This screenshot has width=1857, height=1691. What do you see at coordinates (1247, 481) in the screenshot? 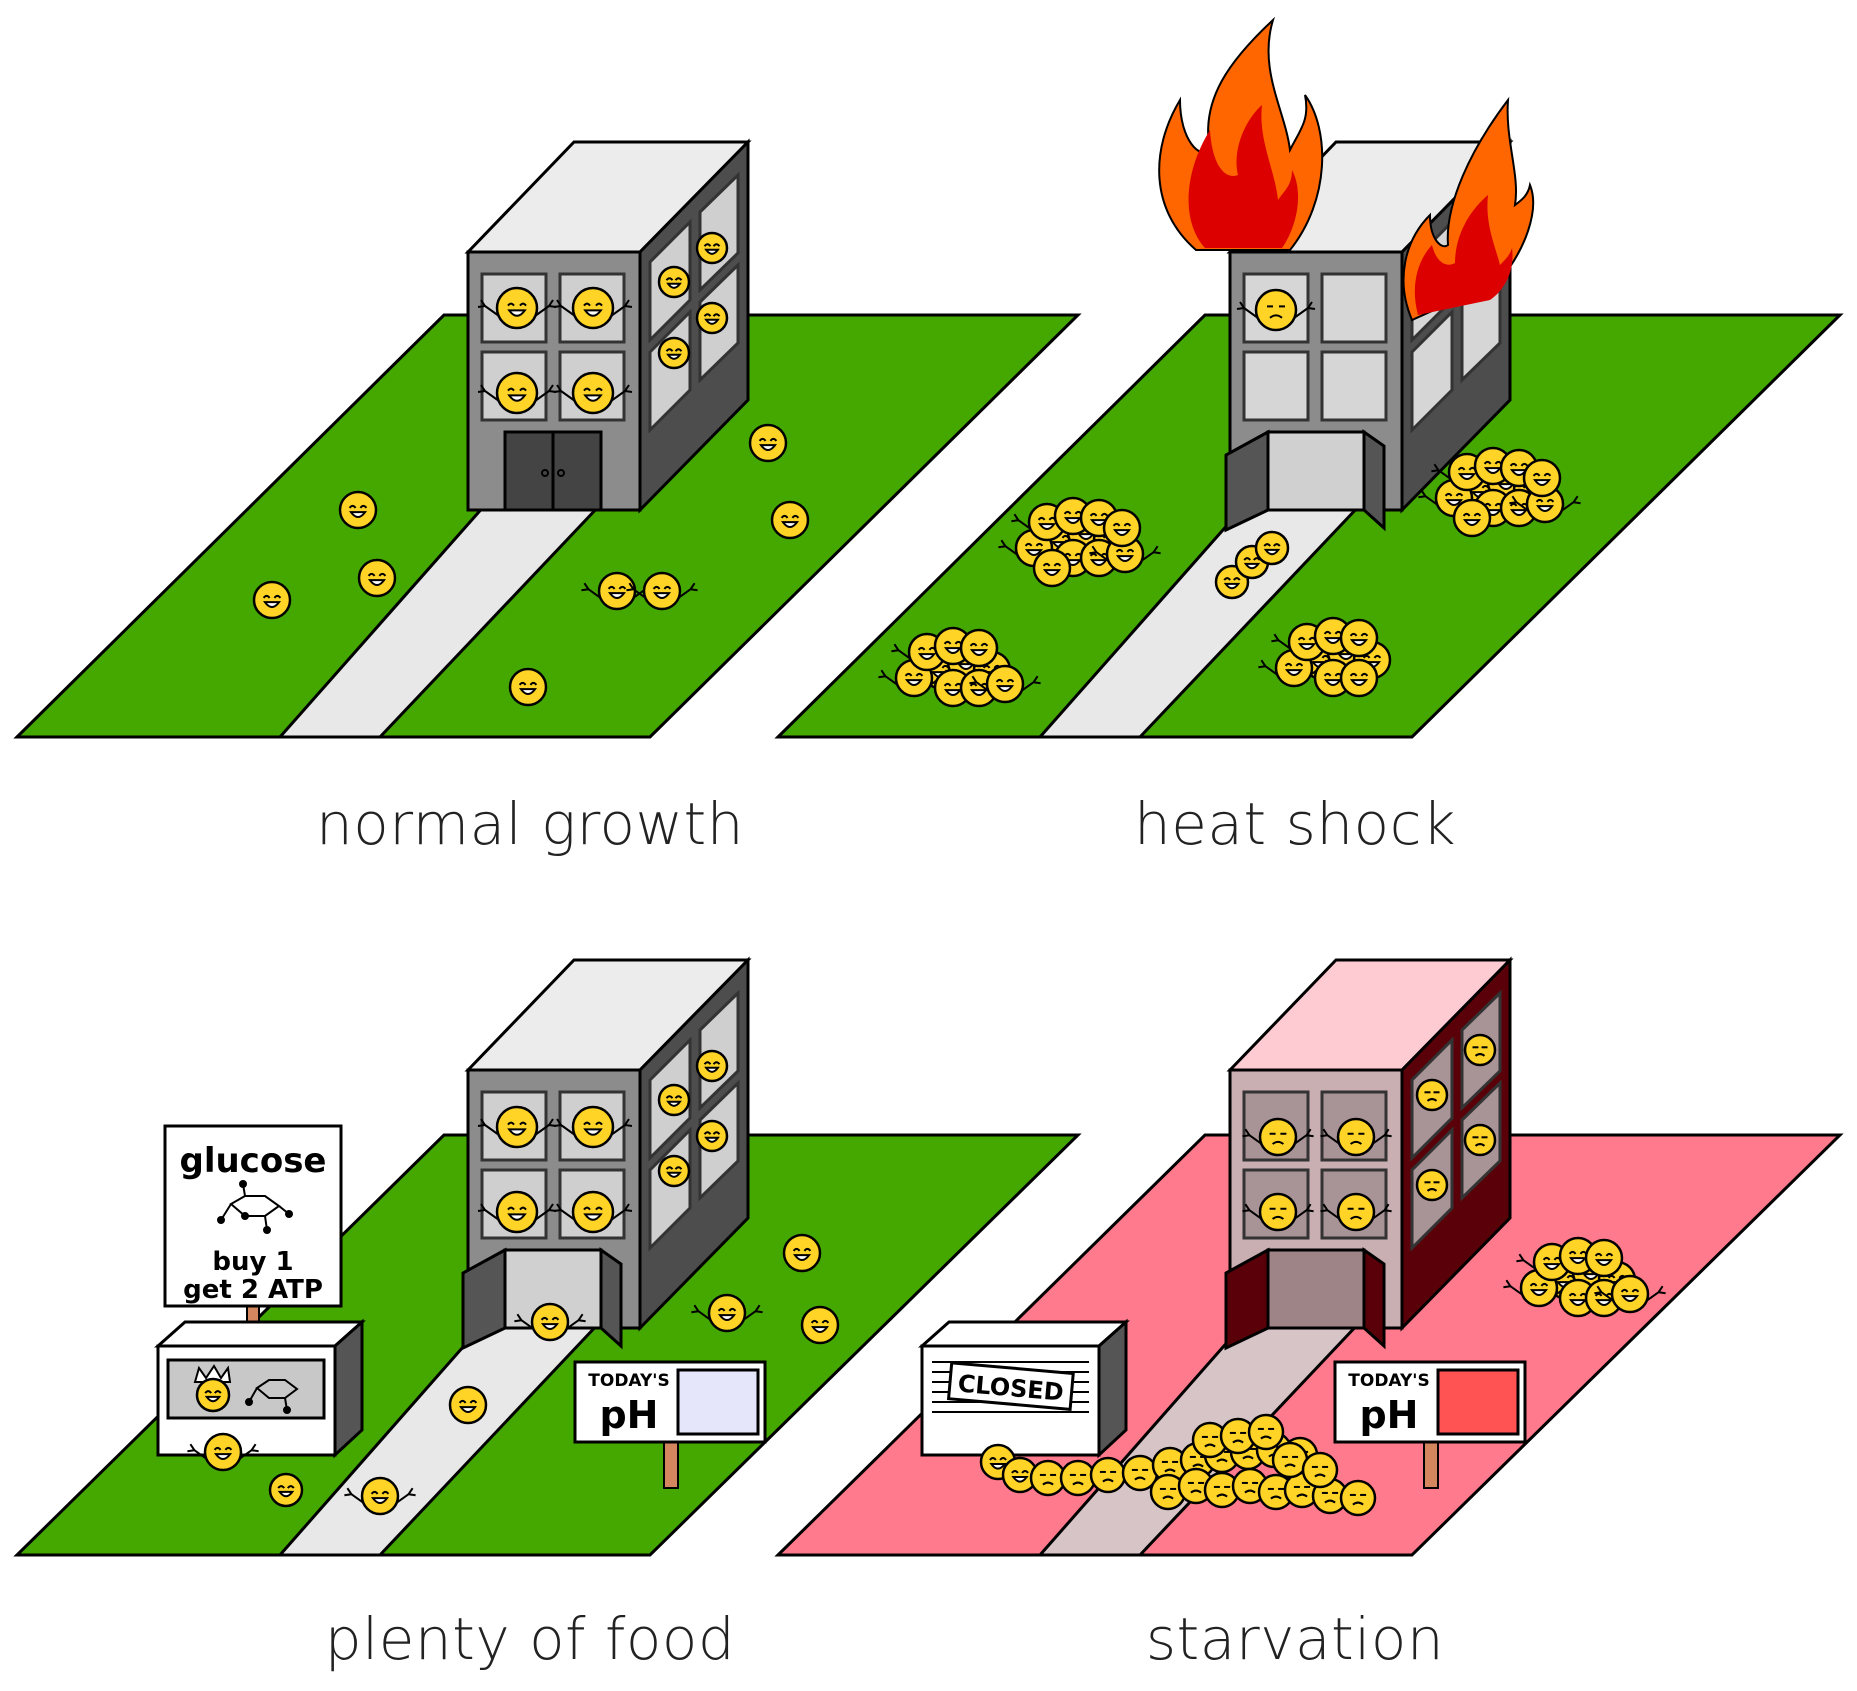
I see `open-door-left` at bounding box center [1247, 481].